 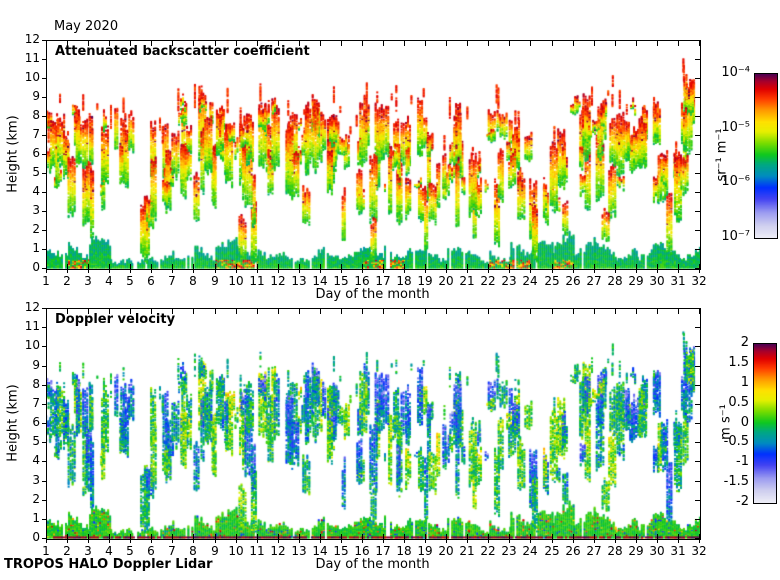 What do you see at coordinates (735, 236) in the screenshot?
I see `backscatter-colorbar-tick-label: 10⁻⁷` at bounding box center [735, 236].